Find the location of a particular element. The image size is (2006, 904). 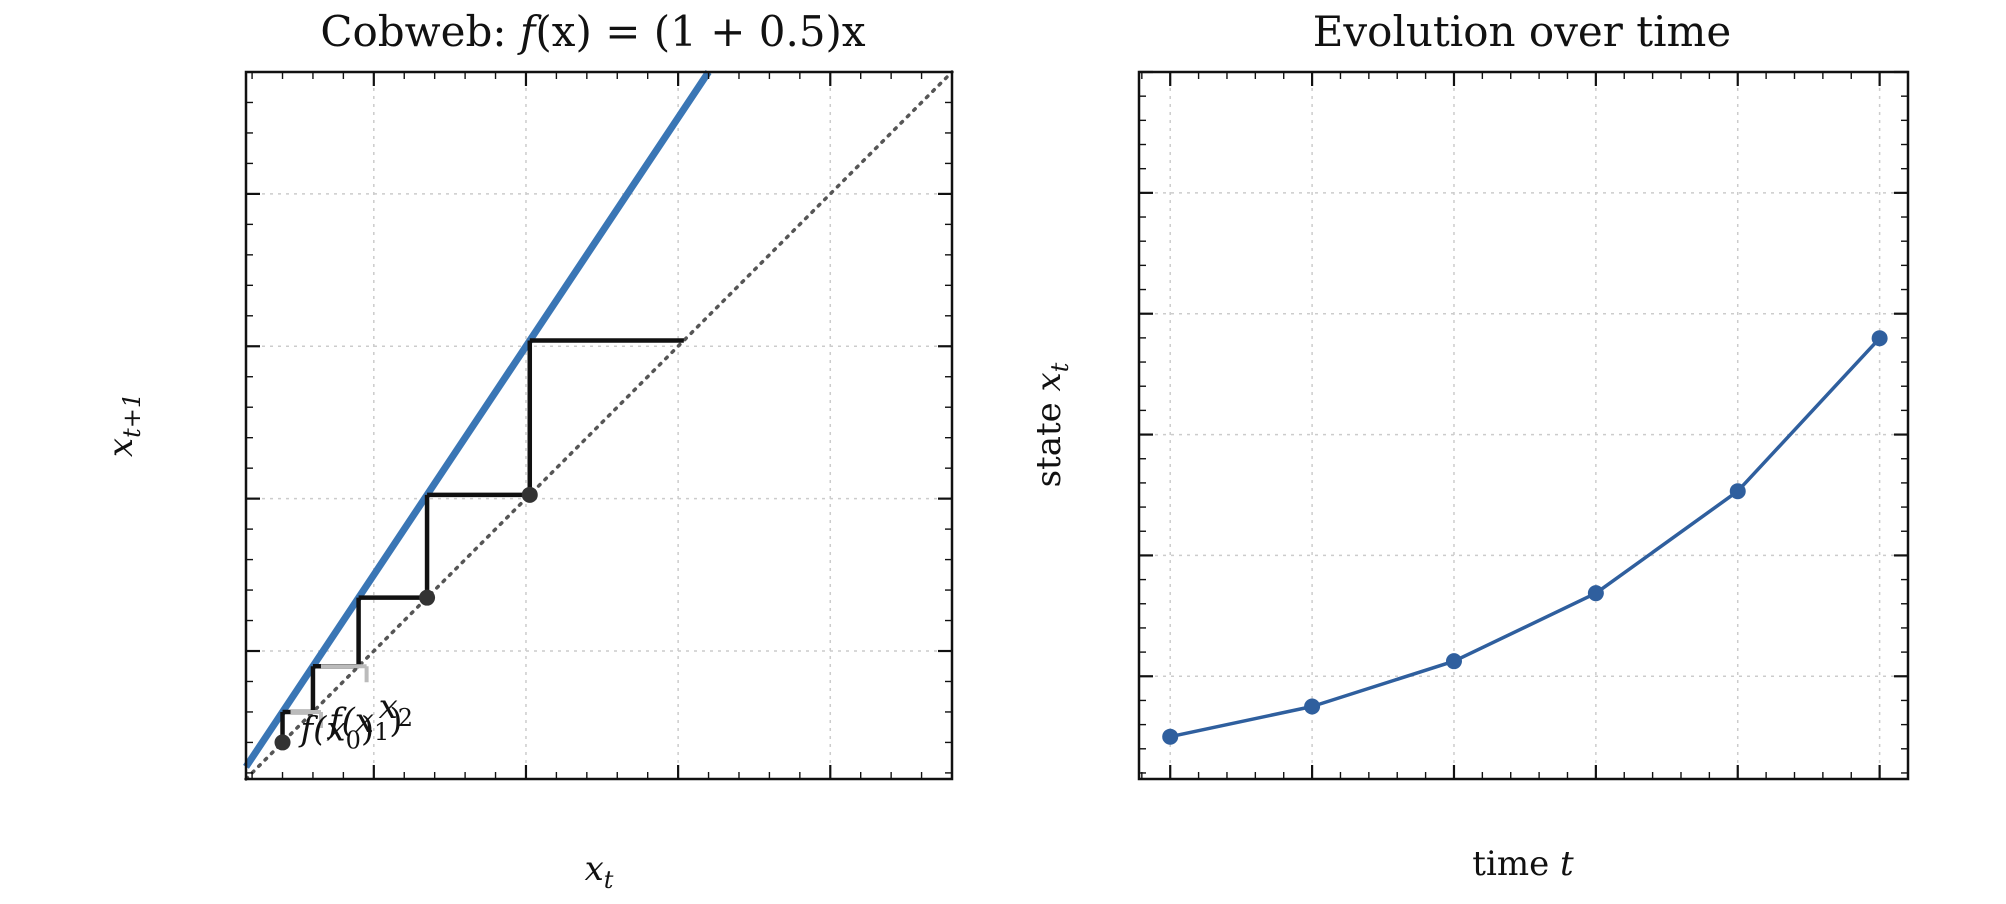

cobweb-x-axis-label: xt is located at coordinates (599, 871).